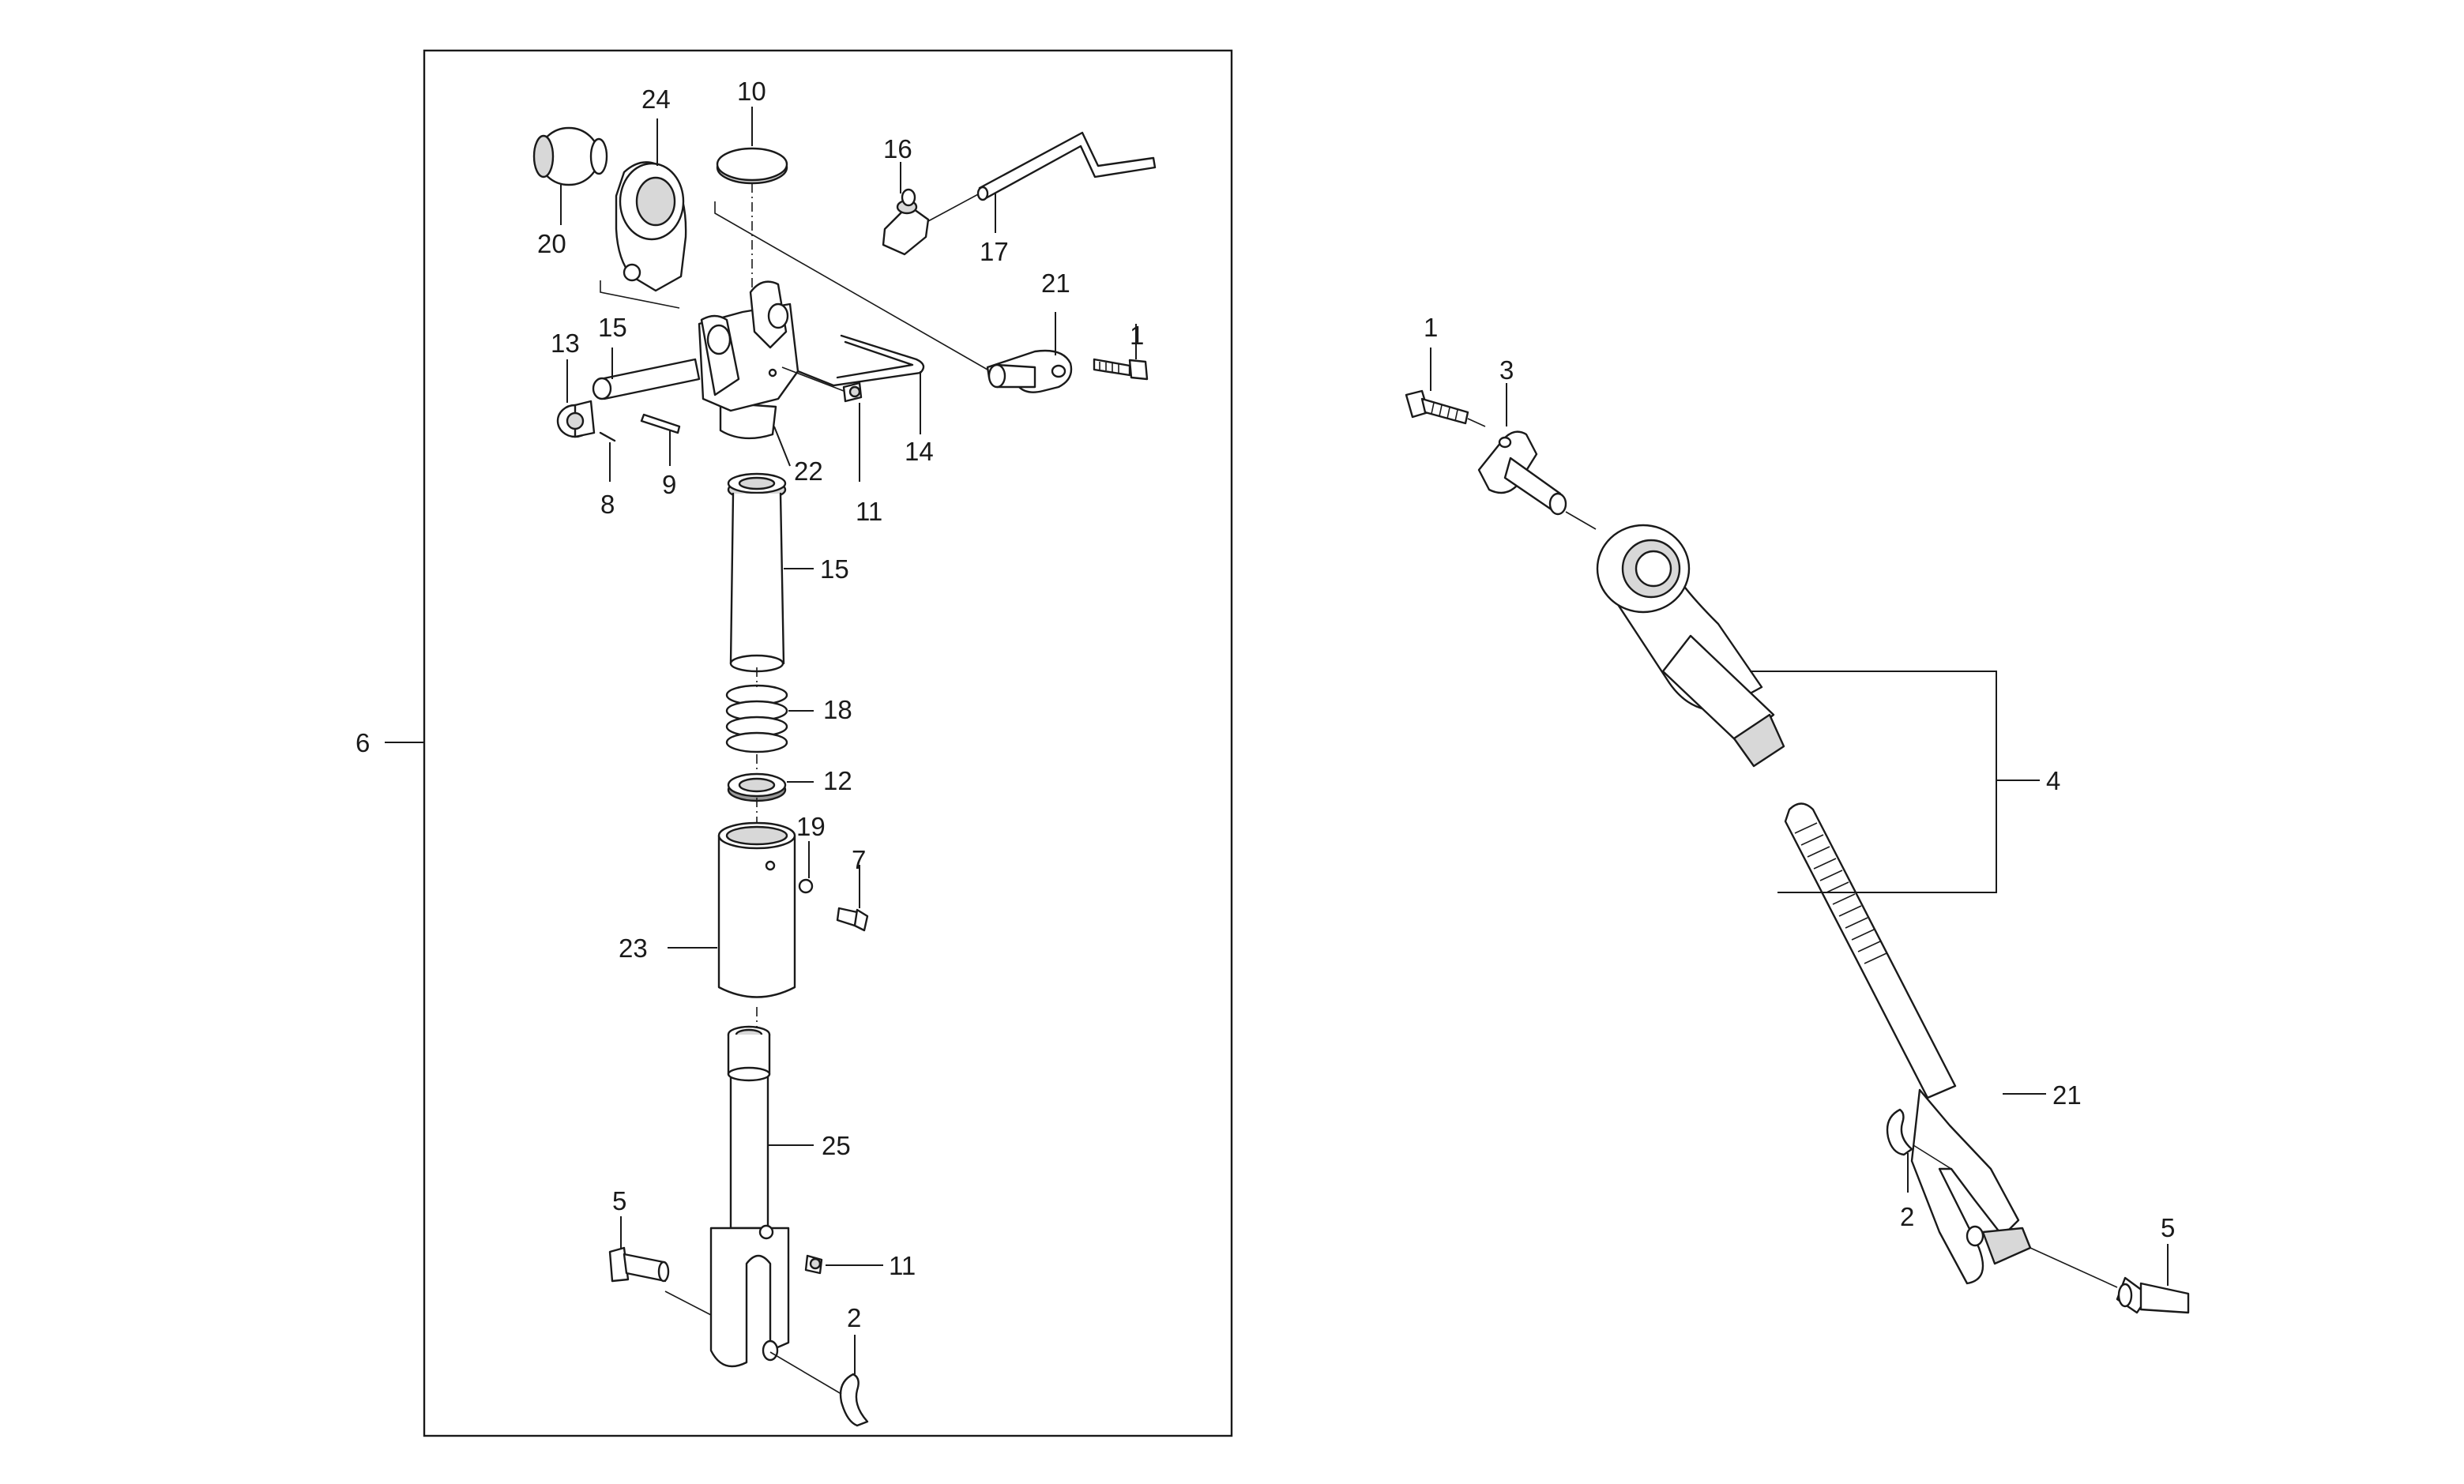  I want to click on part-5-clevis-pin-right, so click(2153, 1295).